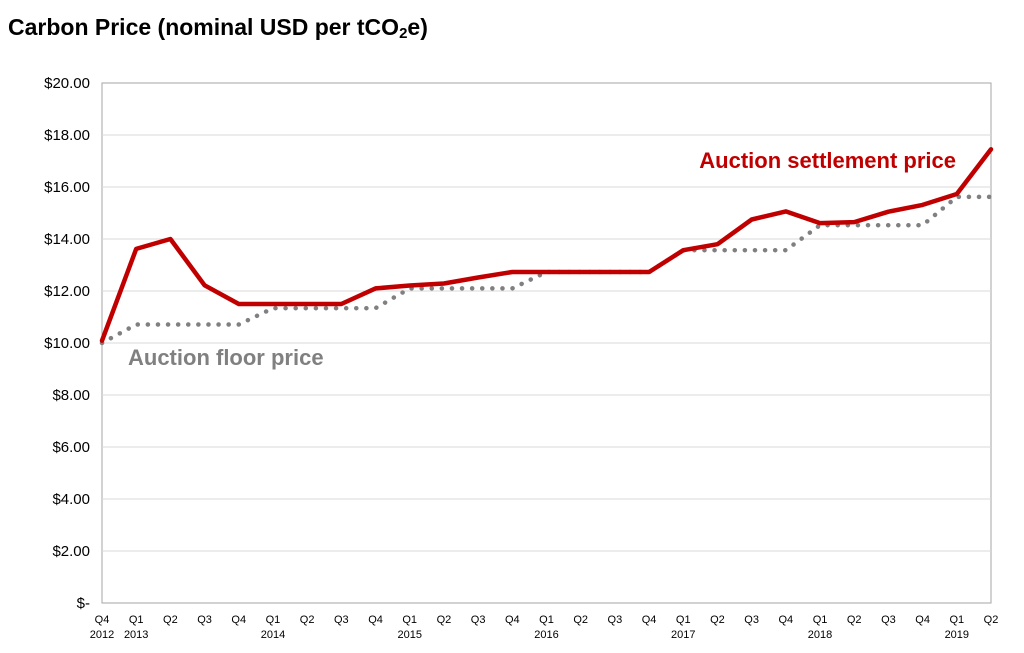  I want to click on y-tick-label: $-, so click(83, 603).